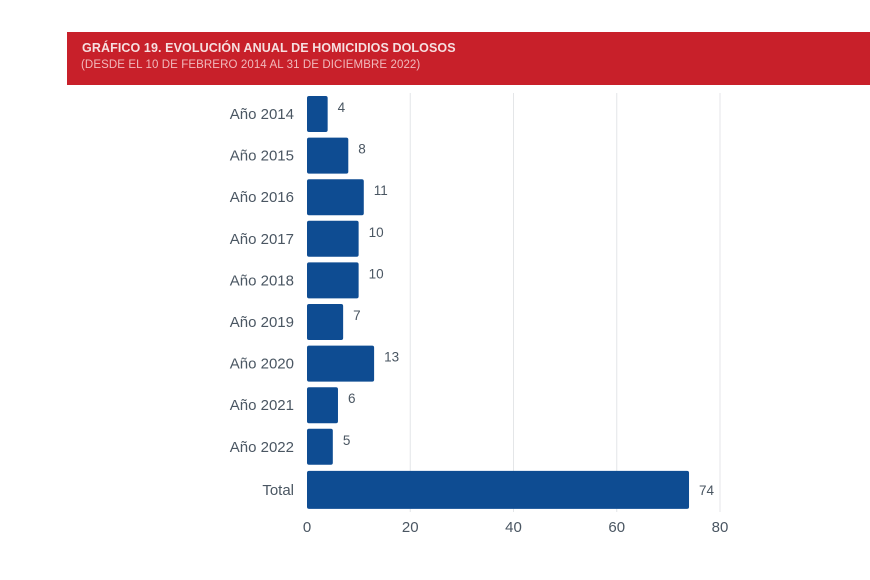 This screenshot has width=870, height=580. Describe the element at coordinates (262, 447) in the screenshot. I see `category-label: Año 2022` at that location.